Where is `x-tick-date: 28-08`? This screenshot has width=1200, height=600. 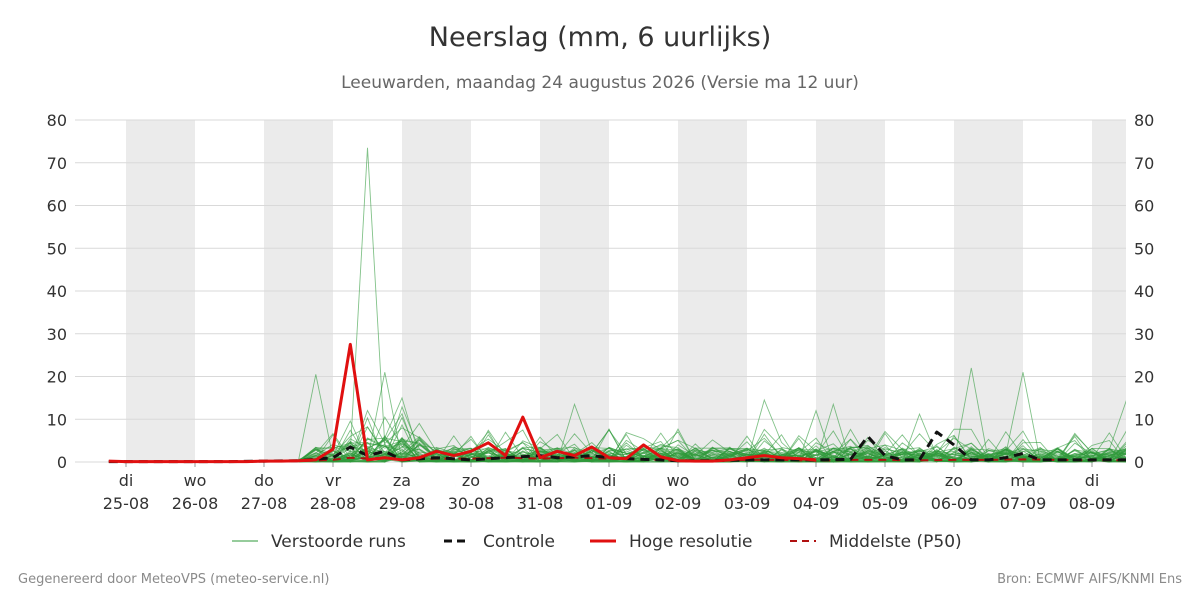 x-tick-date: 28-08 is located at coordinates (333, 503).